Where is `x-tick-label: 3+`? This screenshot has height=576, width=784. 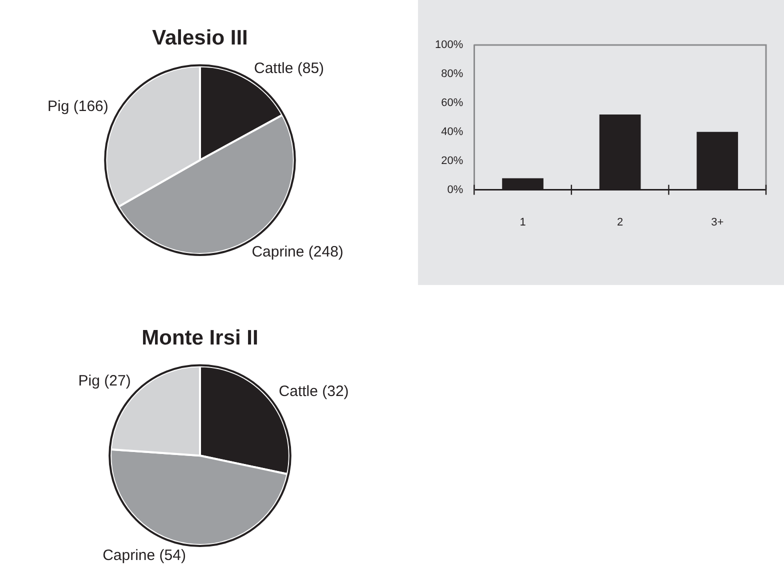 x-tick-label: 3+ is located at coordinates (717, 222).